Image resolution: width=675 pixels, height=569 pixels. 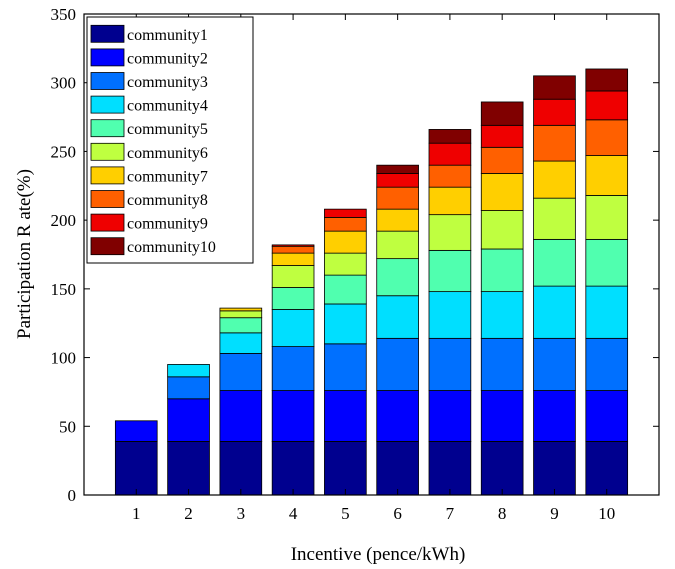 I want to click on legend-swatch-community7, so click(x=107, y=175).